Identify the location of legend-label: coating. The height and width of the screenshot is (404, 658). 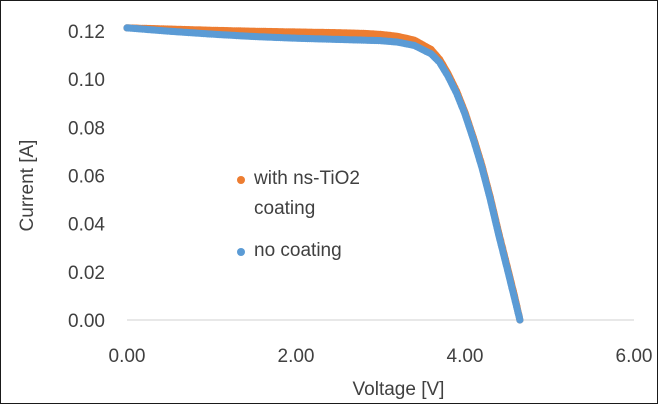
(284, 208).